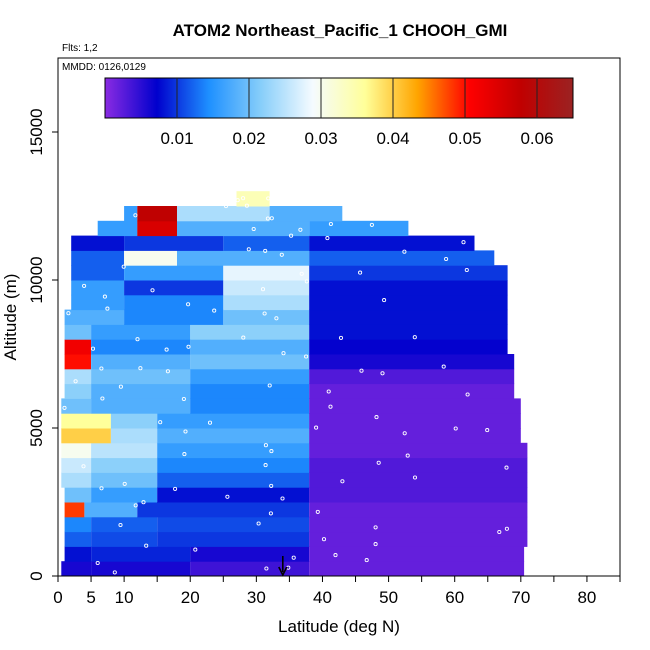 The height and width of the screenshot is (650, 650). I want to click on x-tick-label: 30, so click(256, 597).